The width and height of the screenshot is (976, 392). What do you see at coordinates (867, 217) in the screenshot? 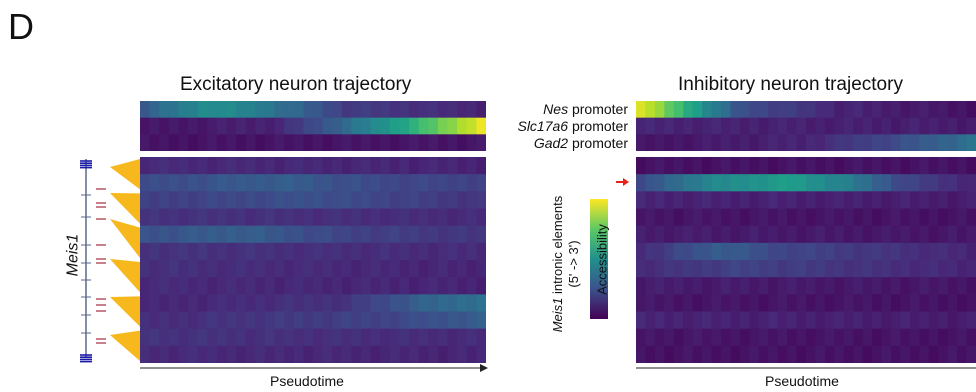
I see `heatmap-cell-inh-el-r4-c25` at bounding box center [867, 217].